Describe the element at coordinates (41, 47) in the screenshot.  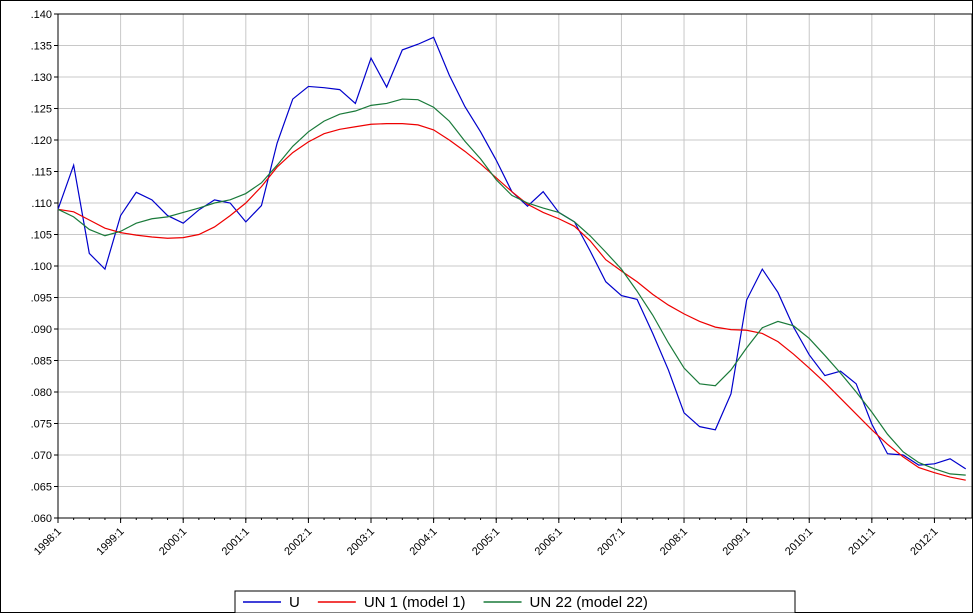
I see `y-tick-label: .135` at that location.